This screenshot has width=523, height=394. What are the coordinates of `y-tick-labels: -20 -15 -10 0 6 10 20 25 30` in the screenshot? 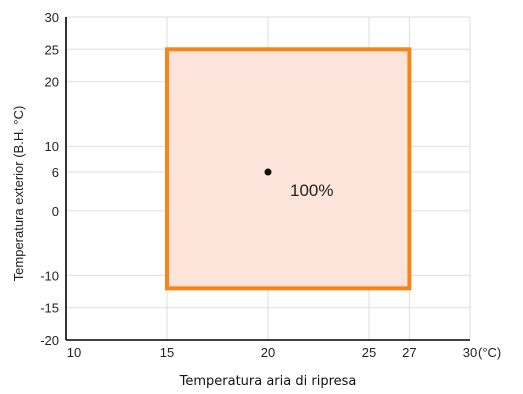 It's located at (49, 179).